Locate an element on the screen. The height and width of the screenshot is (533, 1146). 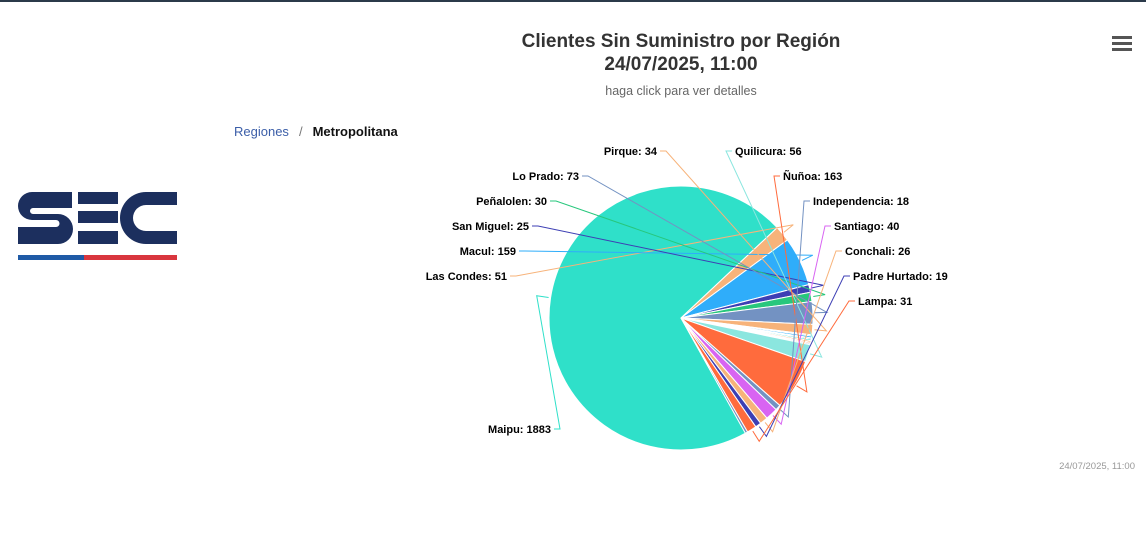
chart-title-line-2: 24/07/2025, 11:00 is located at coordinates (681, 64).